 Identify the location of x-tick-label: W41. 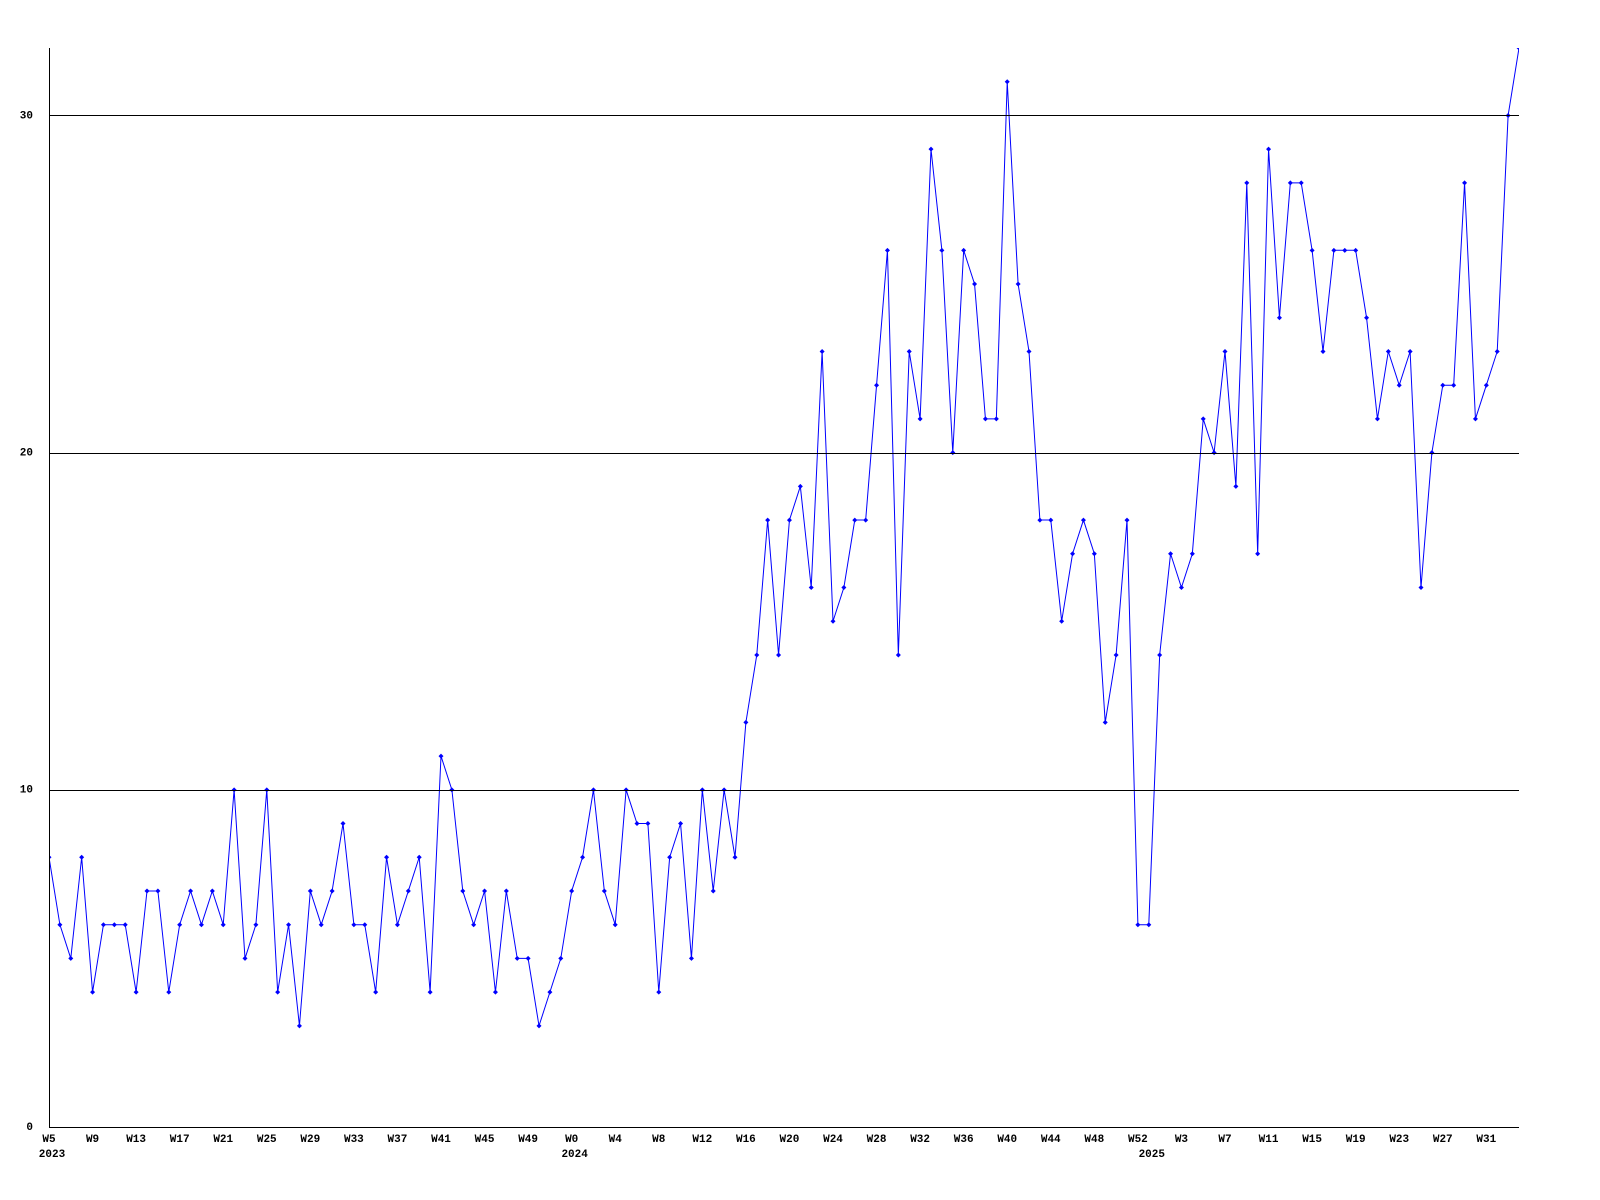
(441, 1140).